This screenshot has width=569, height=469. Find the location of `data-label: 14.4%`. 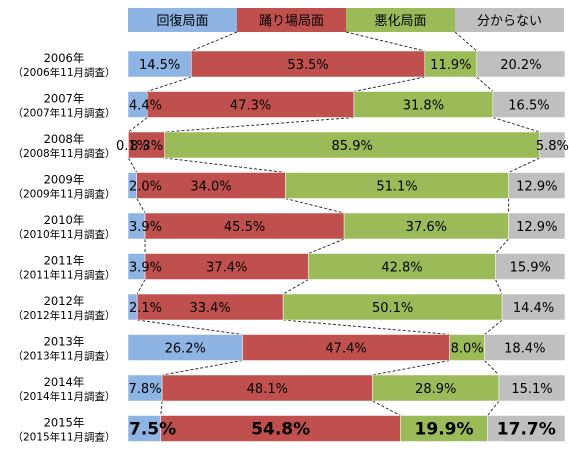

data-label: 14.4% is located at coordinates (533, 308).